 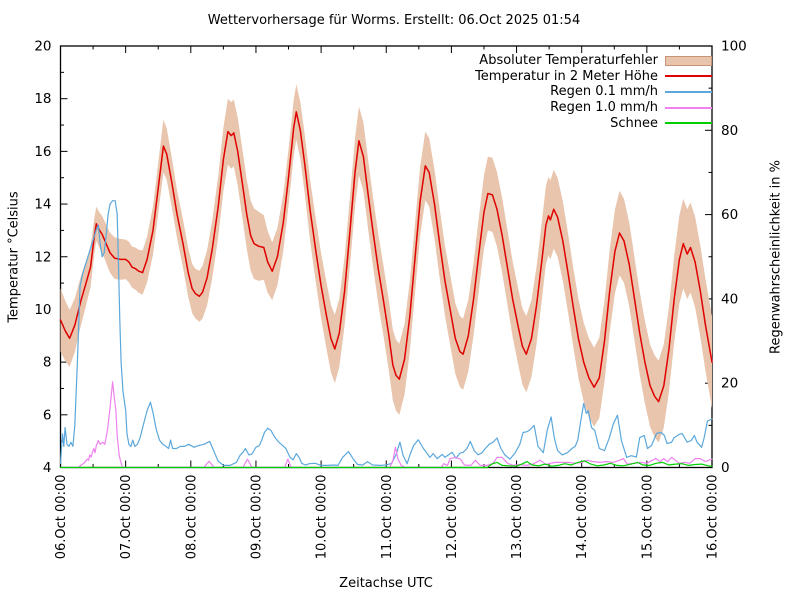 What do you see at coordinates (47, 363) in the screenshot?
I see `y-left-tick-label: 8` at bounding box center [47, 363].